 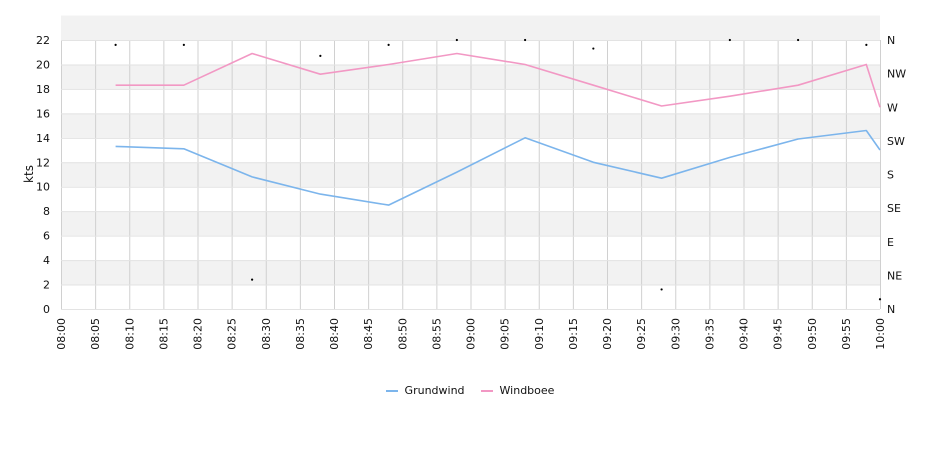 I want to click on legend-swatch-grundwind, so click(x=391, y=390).